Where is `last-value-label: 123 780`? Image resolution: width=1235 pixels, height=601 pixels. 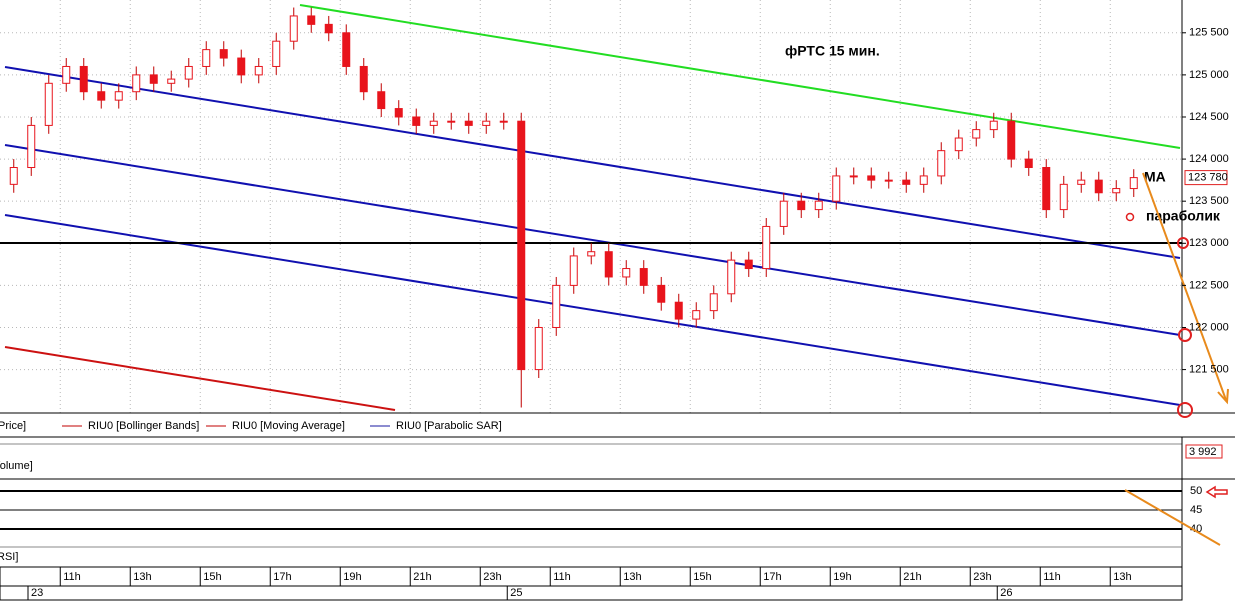
last-value-label: 123 780 is located at coordinates (1208, 178).